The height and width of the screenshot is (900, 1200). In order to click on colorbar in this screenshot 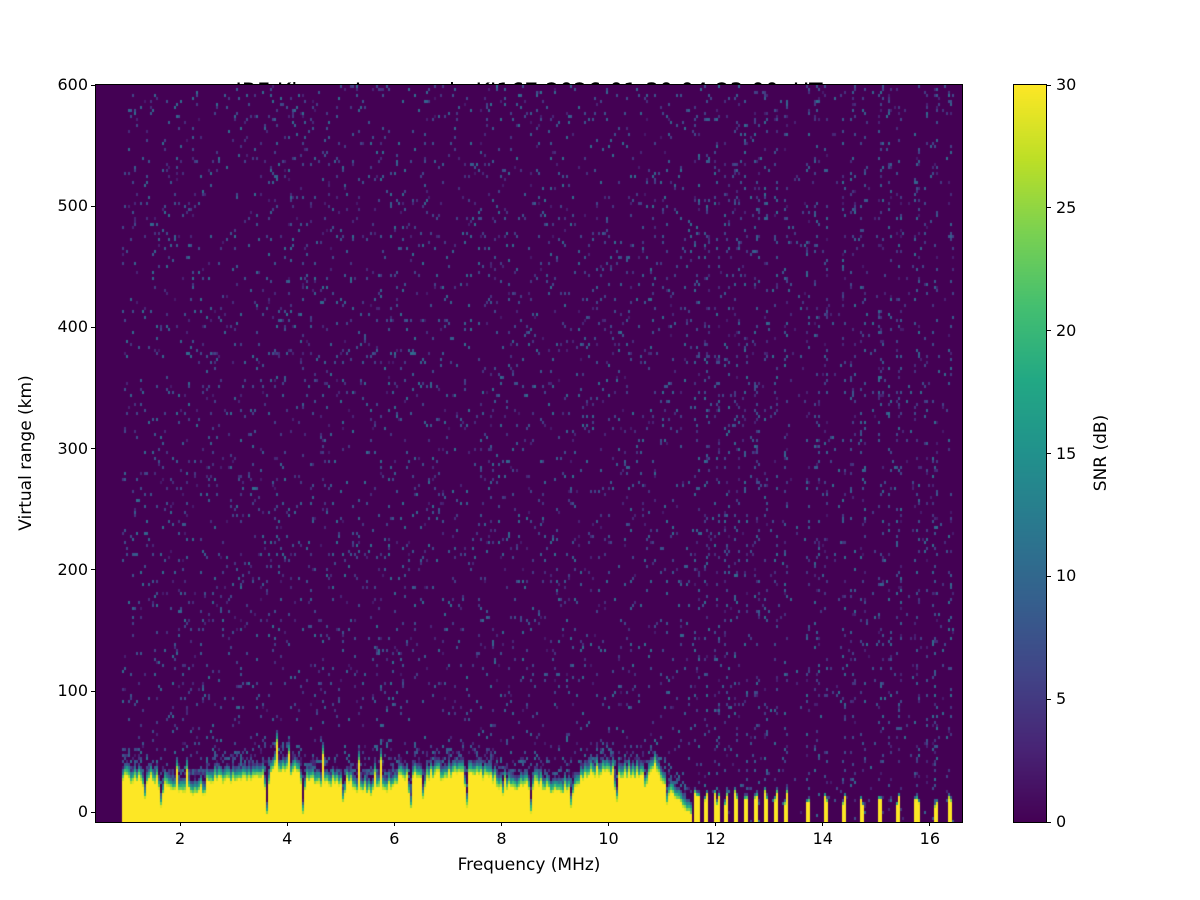, I will do `click(1030, 453)`.